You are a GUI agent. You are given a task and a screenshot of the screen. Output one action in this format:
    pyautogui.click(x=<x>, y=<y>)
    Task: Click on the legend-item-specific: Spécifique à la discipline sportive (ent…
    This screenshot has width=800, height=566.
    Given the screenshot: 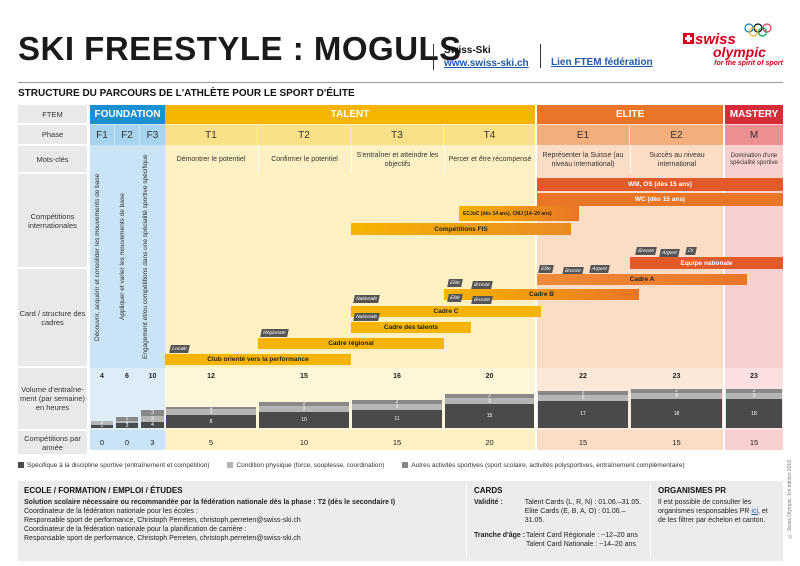 What is the action you would take?
    pyautogui.click(x=113, y=465)
    